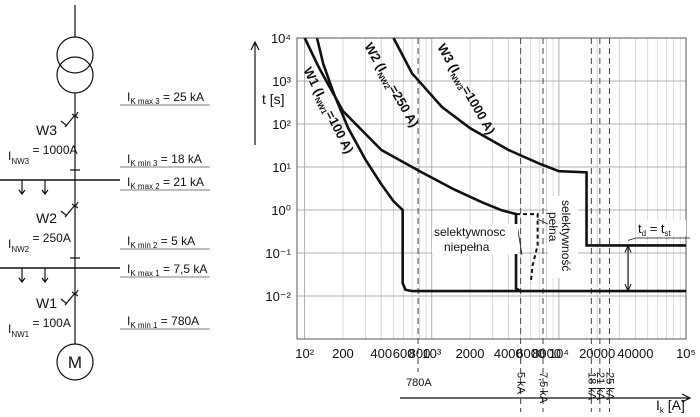 Image resolution: width=700 pixels, height=417 pixels. Describe the element at coordinates (273, 99) in the screenshot. I see `y-axis-label: t [s]` at that location.